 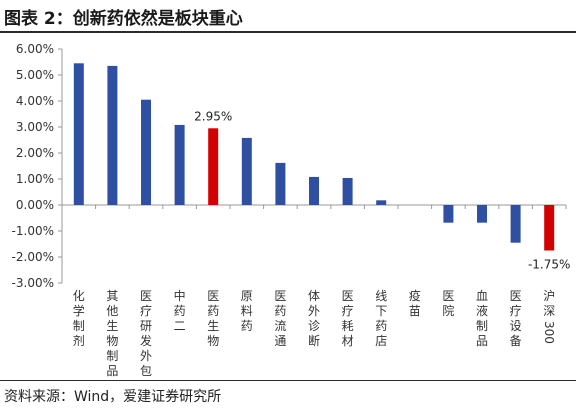 I want to click on footer-divider, so click(x=288, y=380).